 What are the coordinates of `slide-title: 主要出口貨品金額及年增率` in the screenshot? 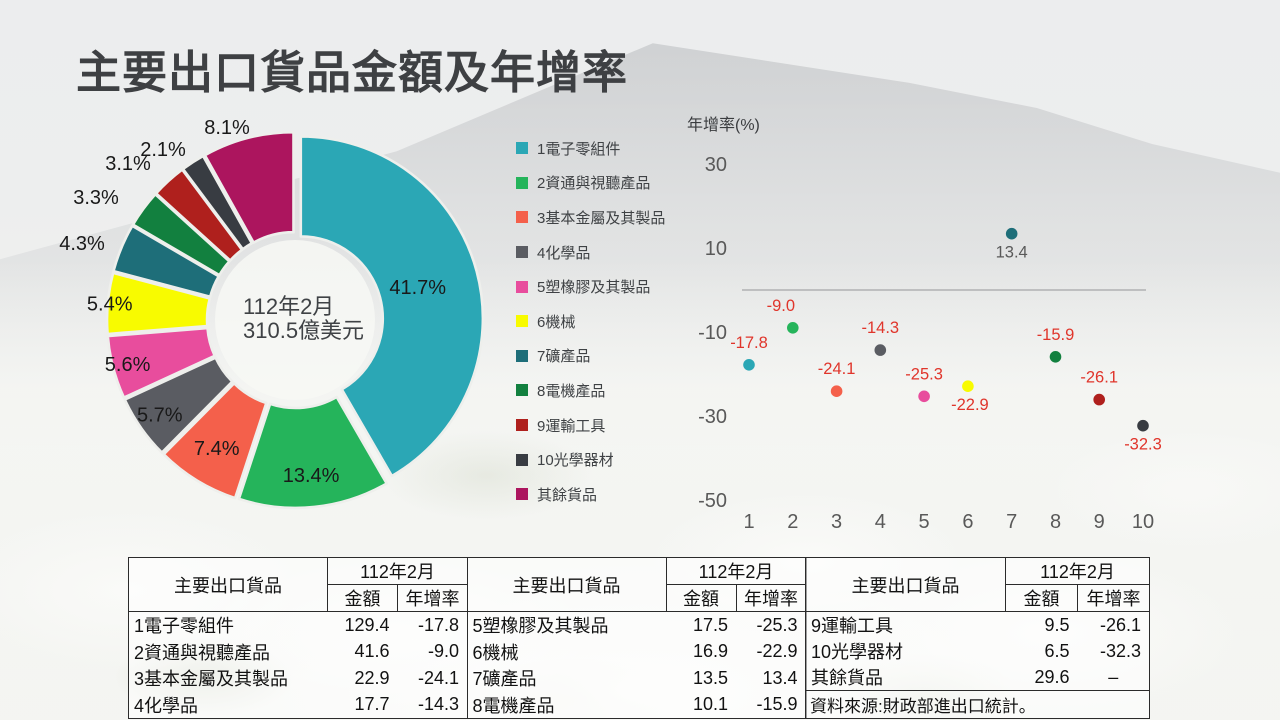 It's located at (352, 72).